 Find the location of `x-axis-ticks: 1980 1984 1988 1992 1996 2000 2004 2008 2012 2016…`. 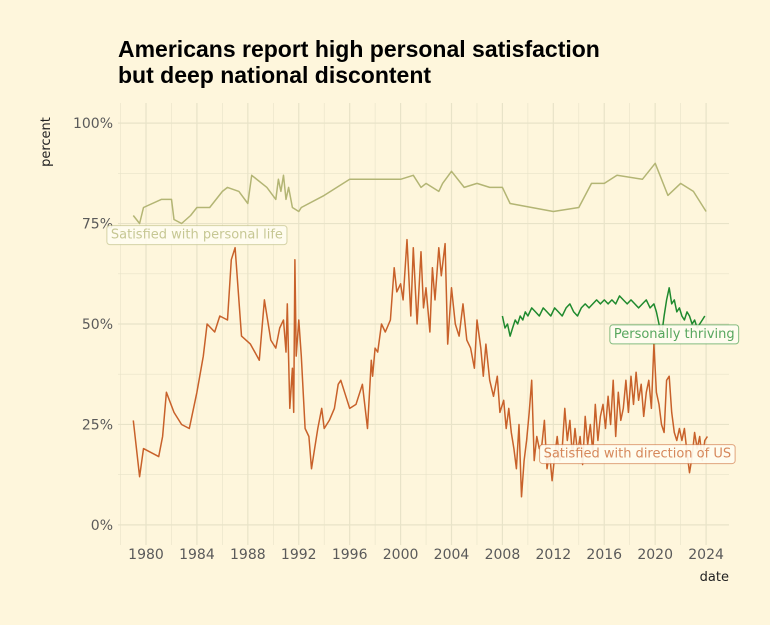

x-axis-ticks: 1980 1984 1988 1992 1996 2000 2004 2008 2012 2016… is located at coordinates (426, 555).